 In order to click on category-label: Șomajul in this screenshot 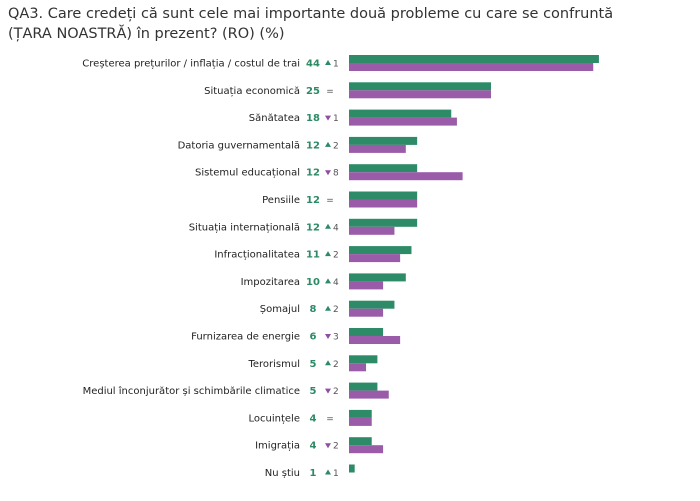, I will do `click(280, 309)`.